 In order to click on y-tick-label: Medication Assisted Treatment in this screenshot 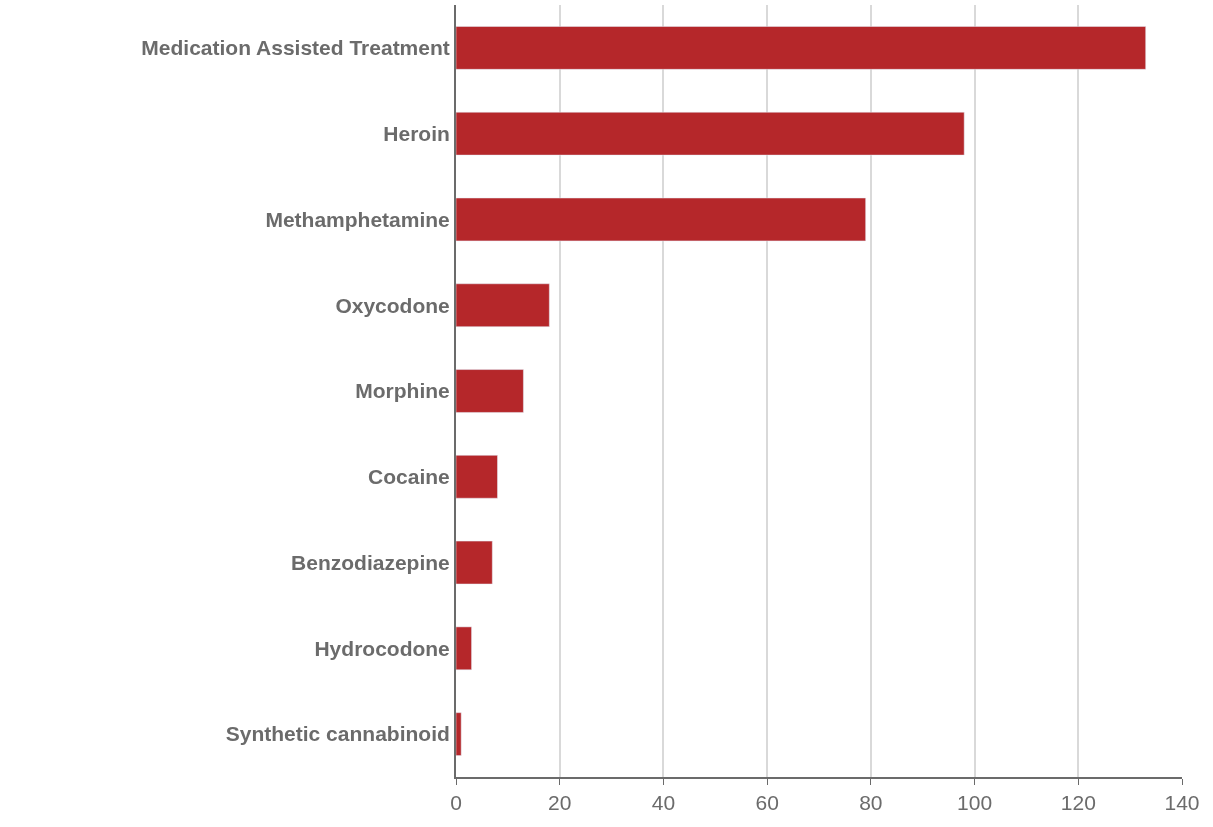, I will do `click(295, 48)`.